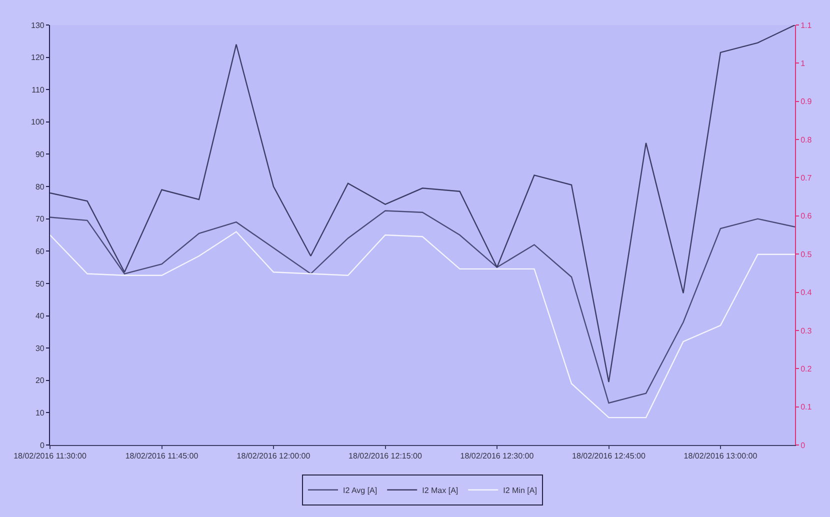 This screenshot has width=830, height=517. Describe the element at coordinates (360, 491) in the screenshot. I see `legend-label: I2 Avg [A]` at that location.